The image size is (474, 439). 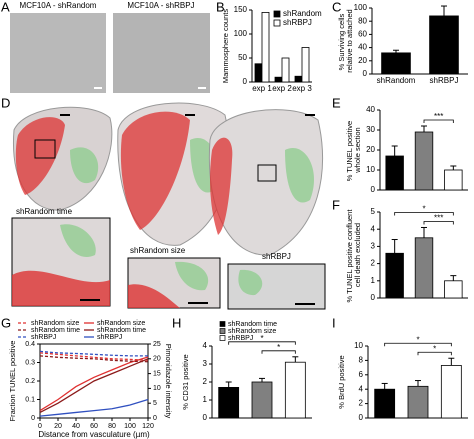 I want to click on x-tick-label: 120, so click(x=148, y=426).